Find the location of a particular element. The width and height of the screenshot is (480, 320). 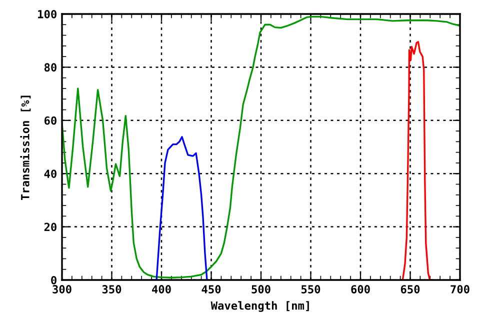

line-series is located at coordinates (416, 160).